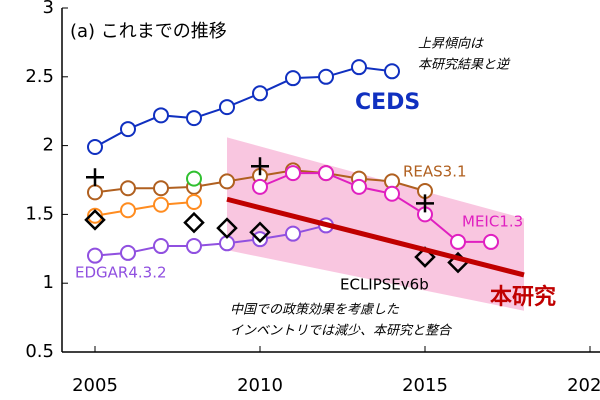 The image size is (600, 400). What do you see at coordinates (39, 76) in the screenshot?
I see `y-tick-label: 2.5` at bounding box center [39, 76].